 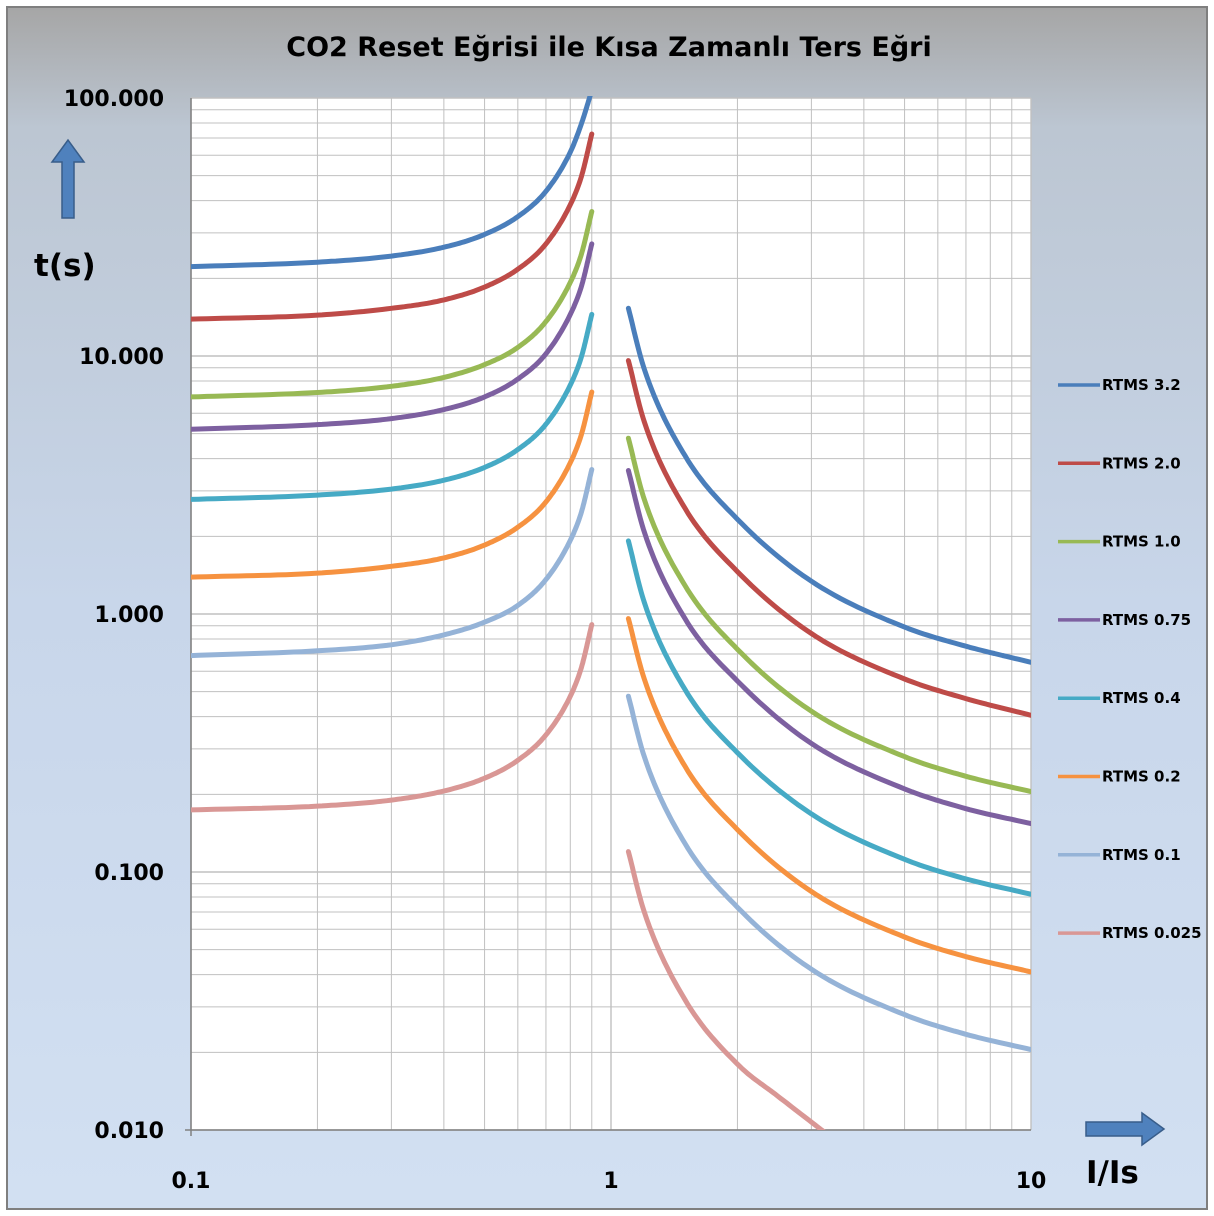 What do you see at coordinates (1141, 385) in the screenshot?
I see `legend-label: RTMS 3.2` at bounding box center [1141, 385].